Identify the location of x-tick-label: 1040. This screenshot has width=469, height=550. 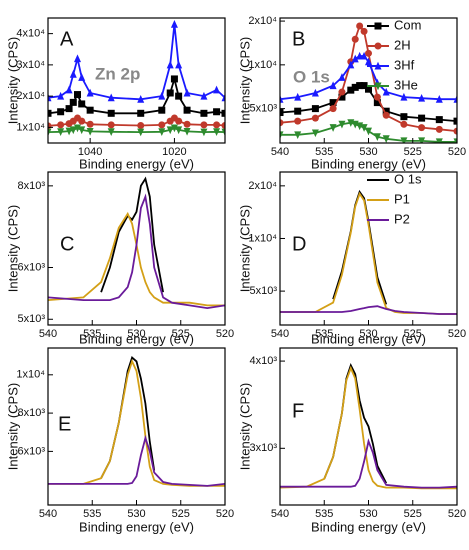
(90, 152).